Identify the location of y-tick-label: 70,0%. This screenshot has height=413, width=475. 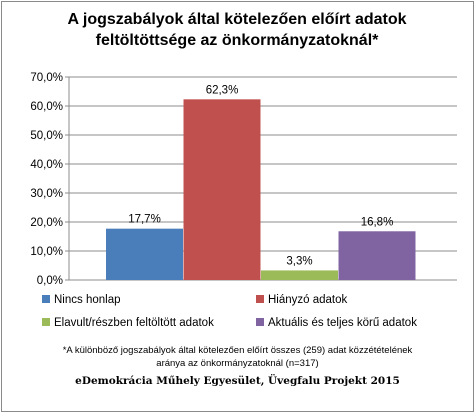
(46, 78).